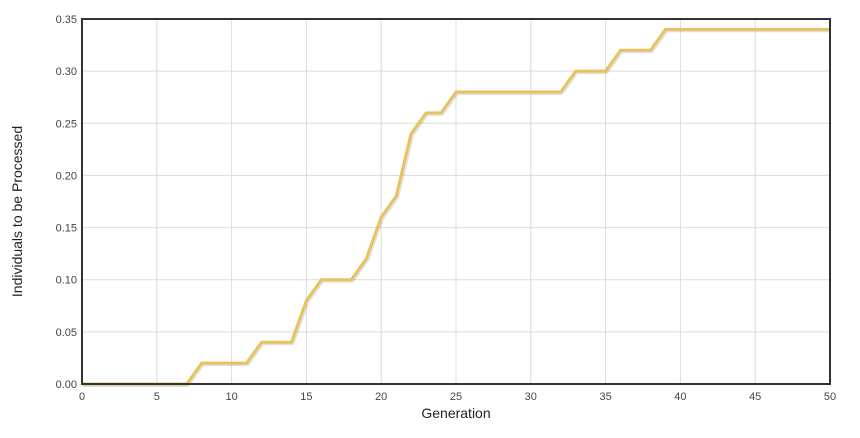 The width and height of the screenshot is (860, 438). What do you see at coordinates (531, 397) in the screenshot?
I see `x-tick-label: 30` at bounding box center [531, 397].